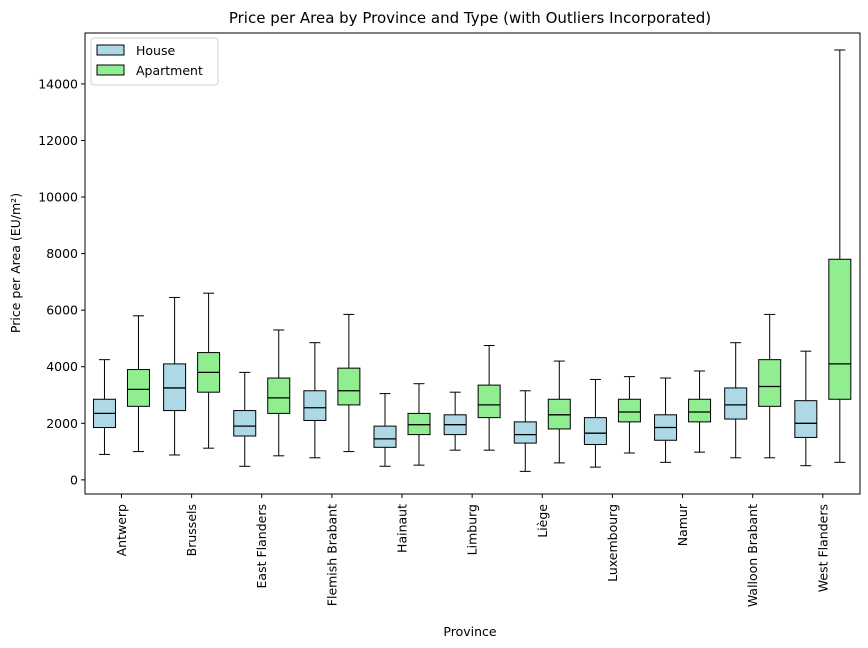  Describe the element at coordinates (455, 421) in the screenshot. I see `box-house-limburg` at that location.